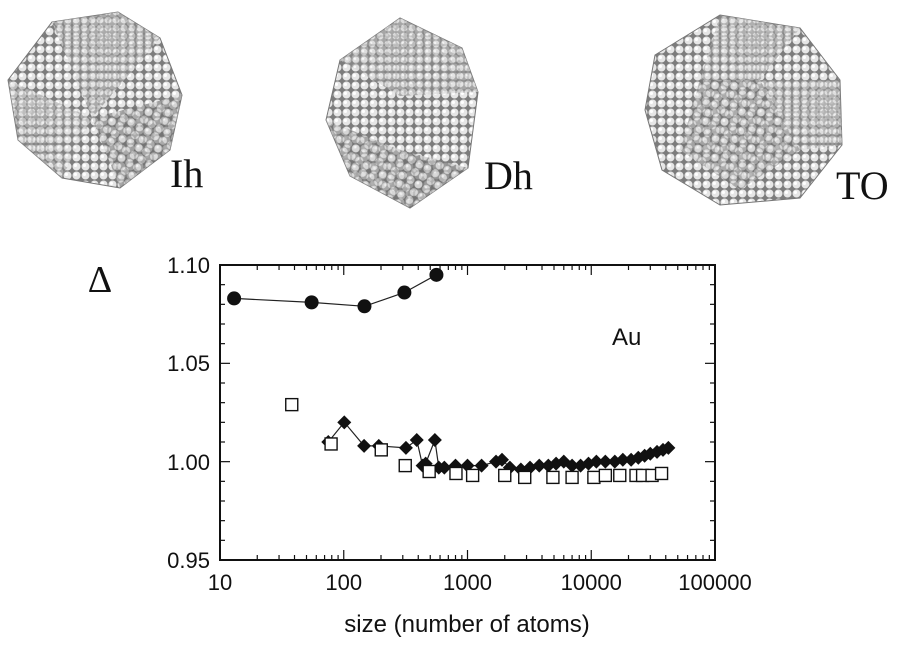 Image resolution: width=898 pixels, height=650 pixels. What do you see at coordinates (451, 372) in the screenshot?
I see `series-lines` at bounding box center [451, 372].